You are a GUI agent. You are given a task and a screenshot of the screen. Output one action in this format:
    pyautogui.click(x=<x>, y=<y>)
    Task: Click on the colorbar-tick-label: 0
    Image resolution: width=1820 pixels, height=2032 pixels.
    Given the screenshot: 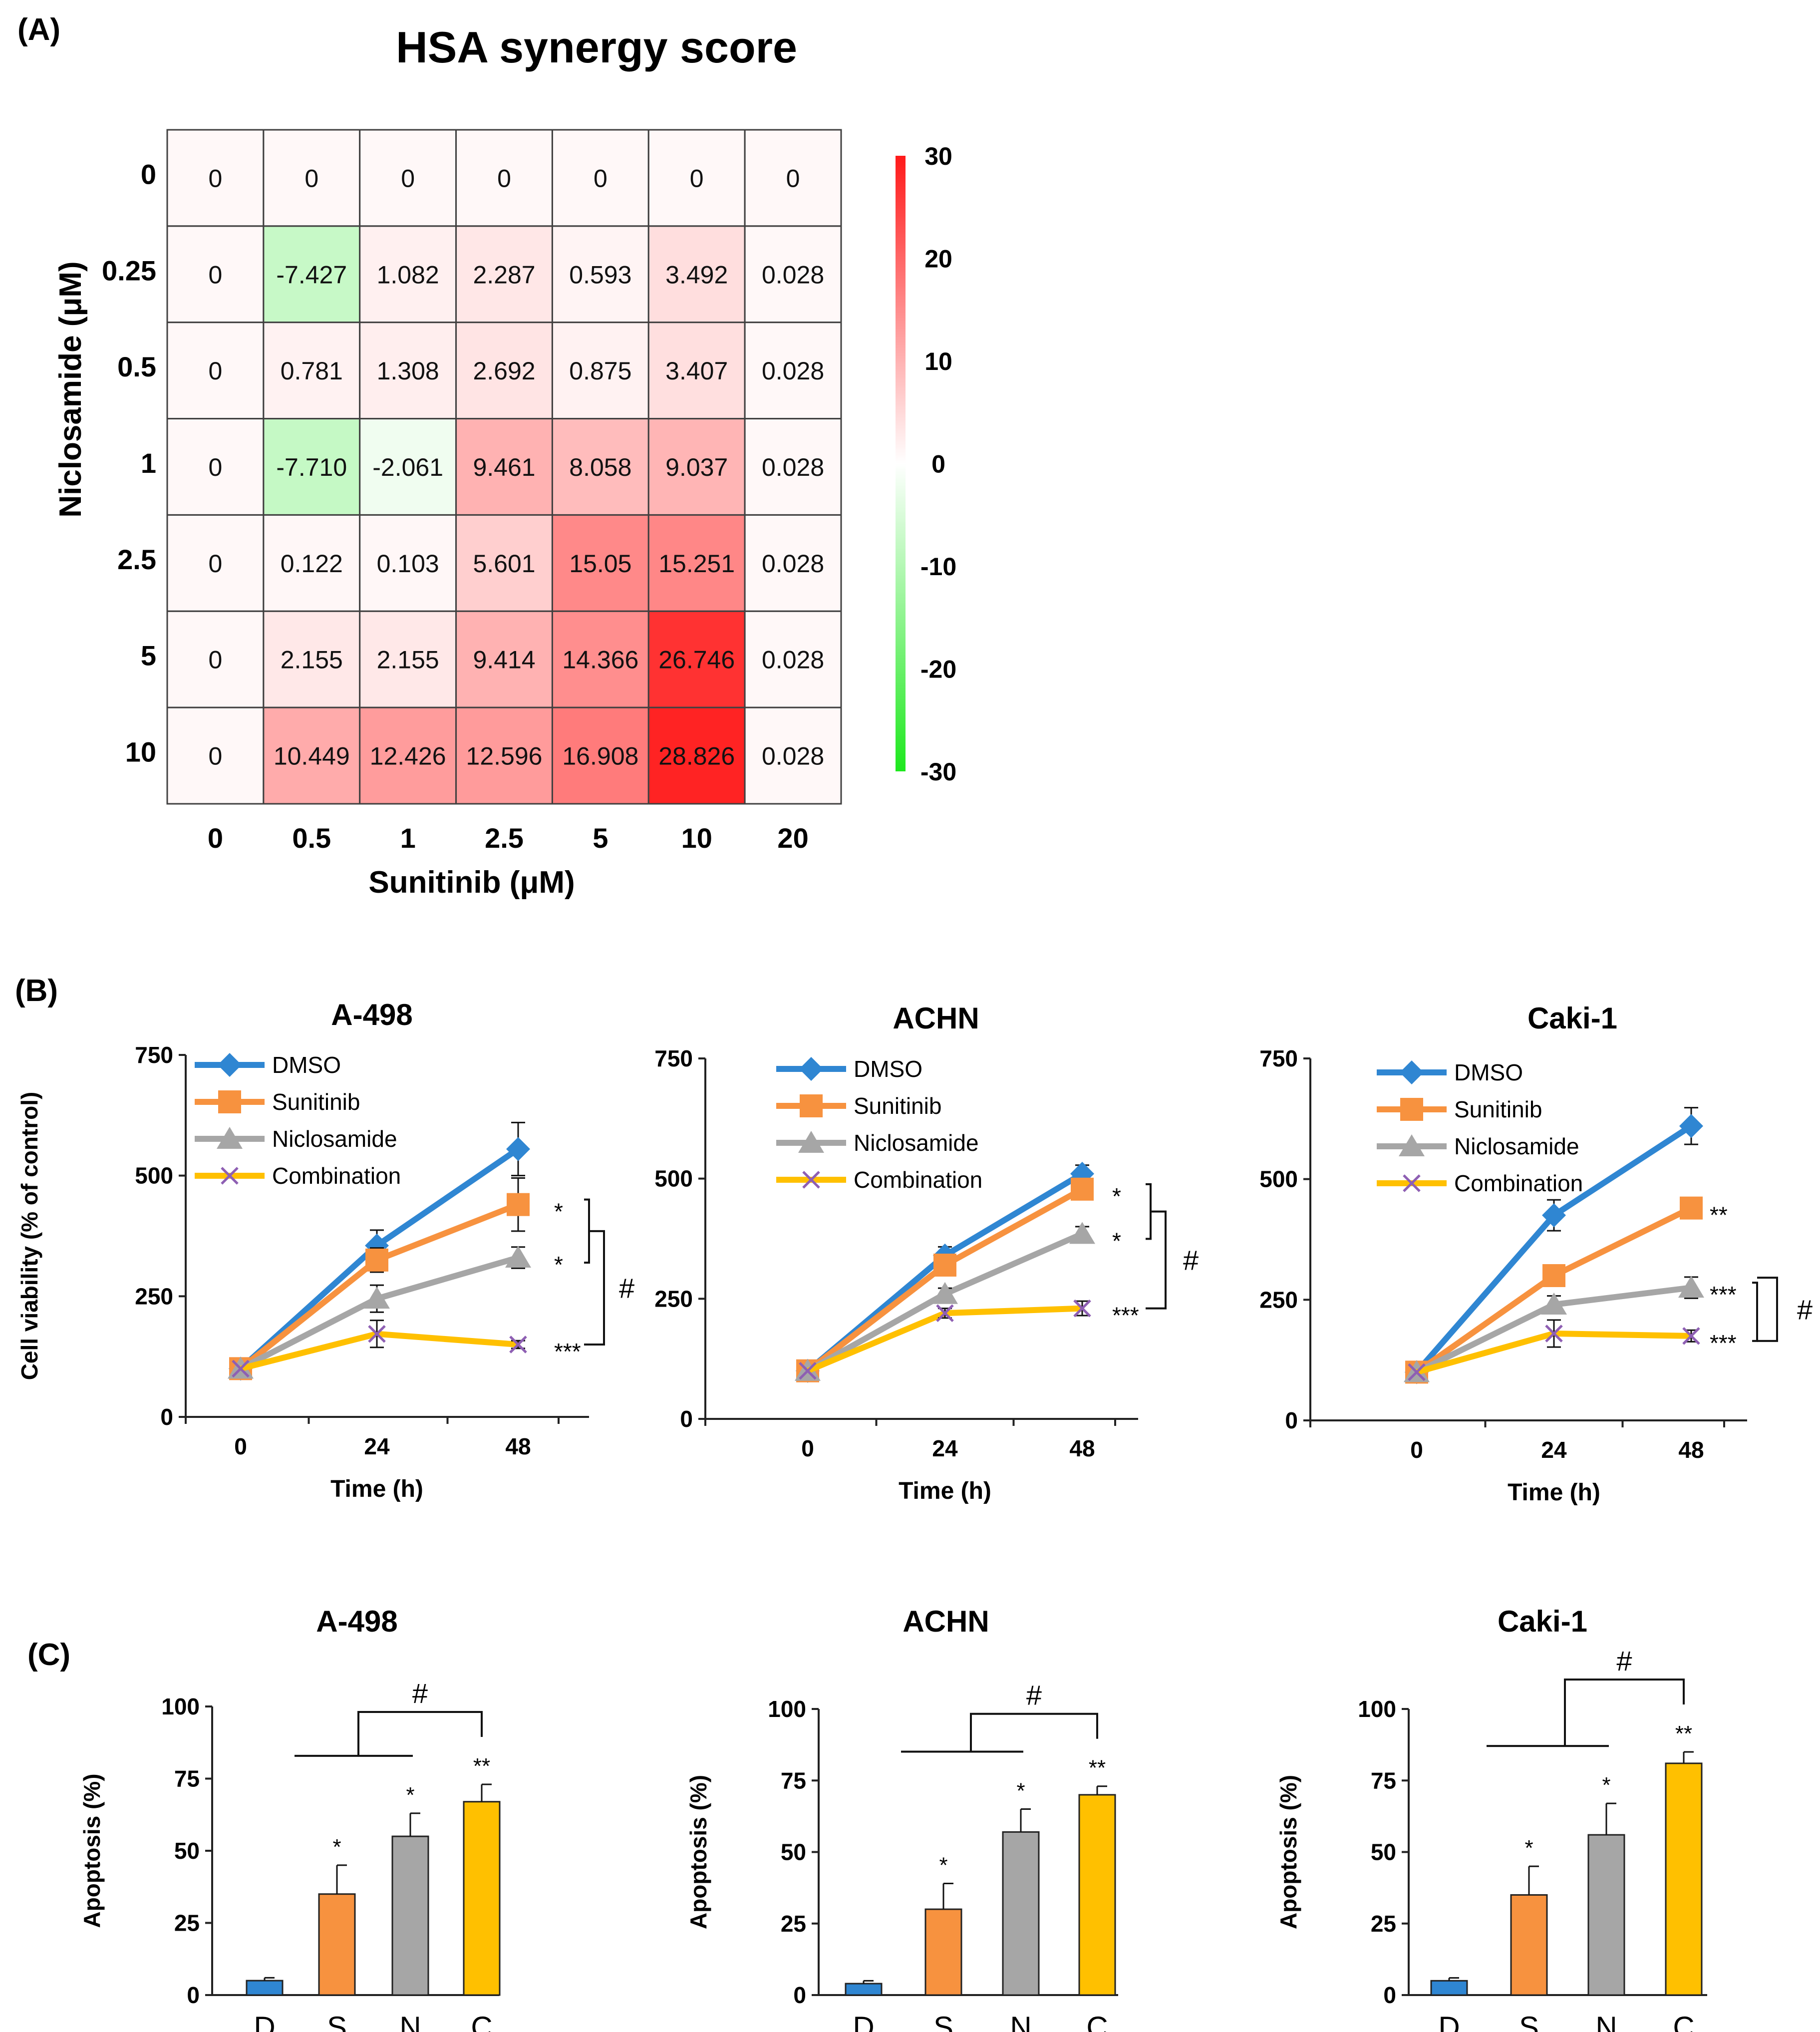 What is the action you would take?
    pyautogui.click(x=938, y=464)
    